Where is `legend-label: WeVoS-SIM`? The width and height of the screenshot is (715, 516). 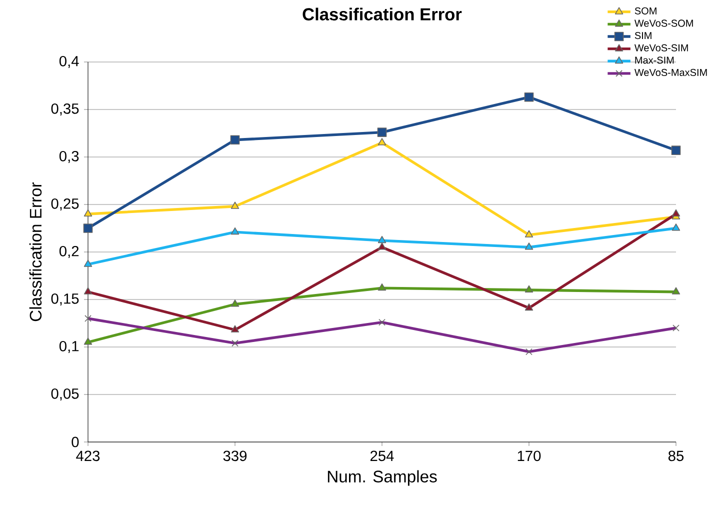
legend-label: WeVoS-SIM is located at coordinates (661, 48).